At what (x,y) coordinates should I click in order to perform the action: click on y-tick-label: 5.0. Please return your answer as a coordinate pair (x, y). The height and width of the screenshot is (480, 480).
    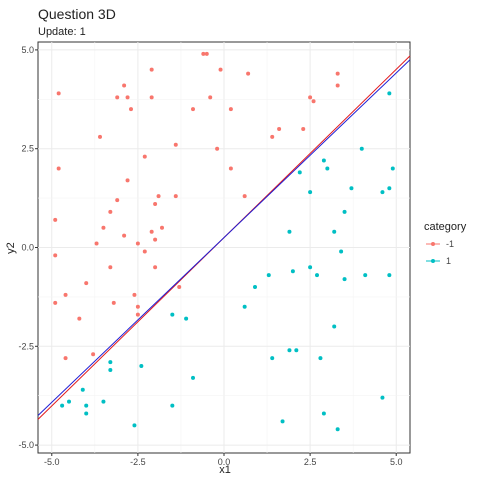
    Looking at the image, I should click on (27, 50).